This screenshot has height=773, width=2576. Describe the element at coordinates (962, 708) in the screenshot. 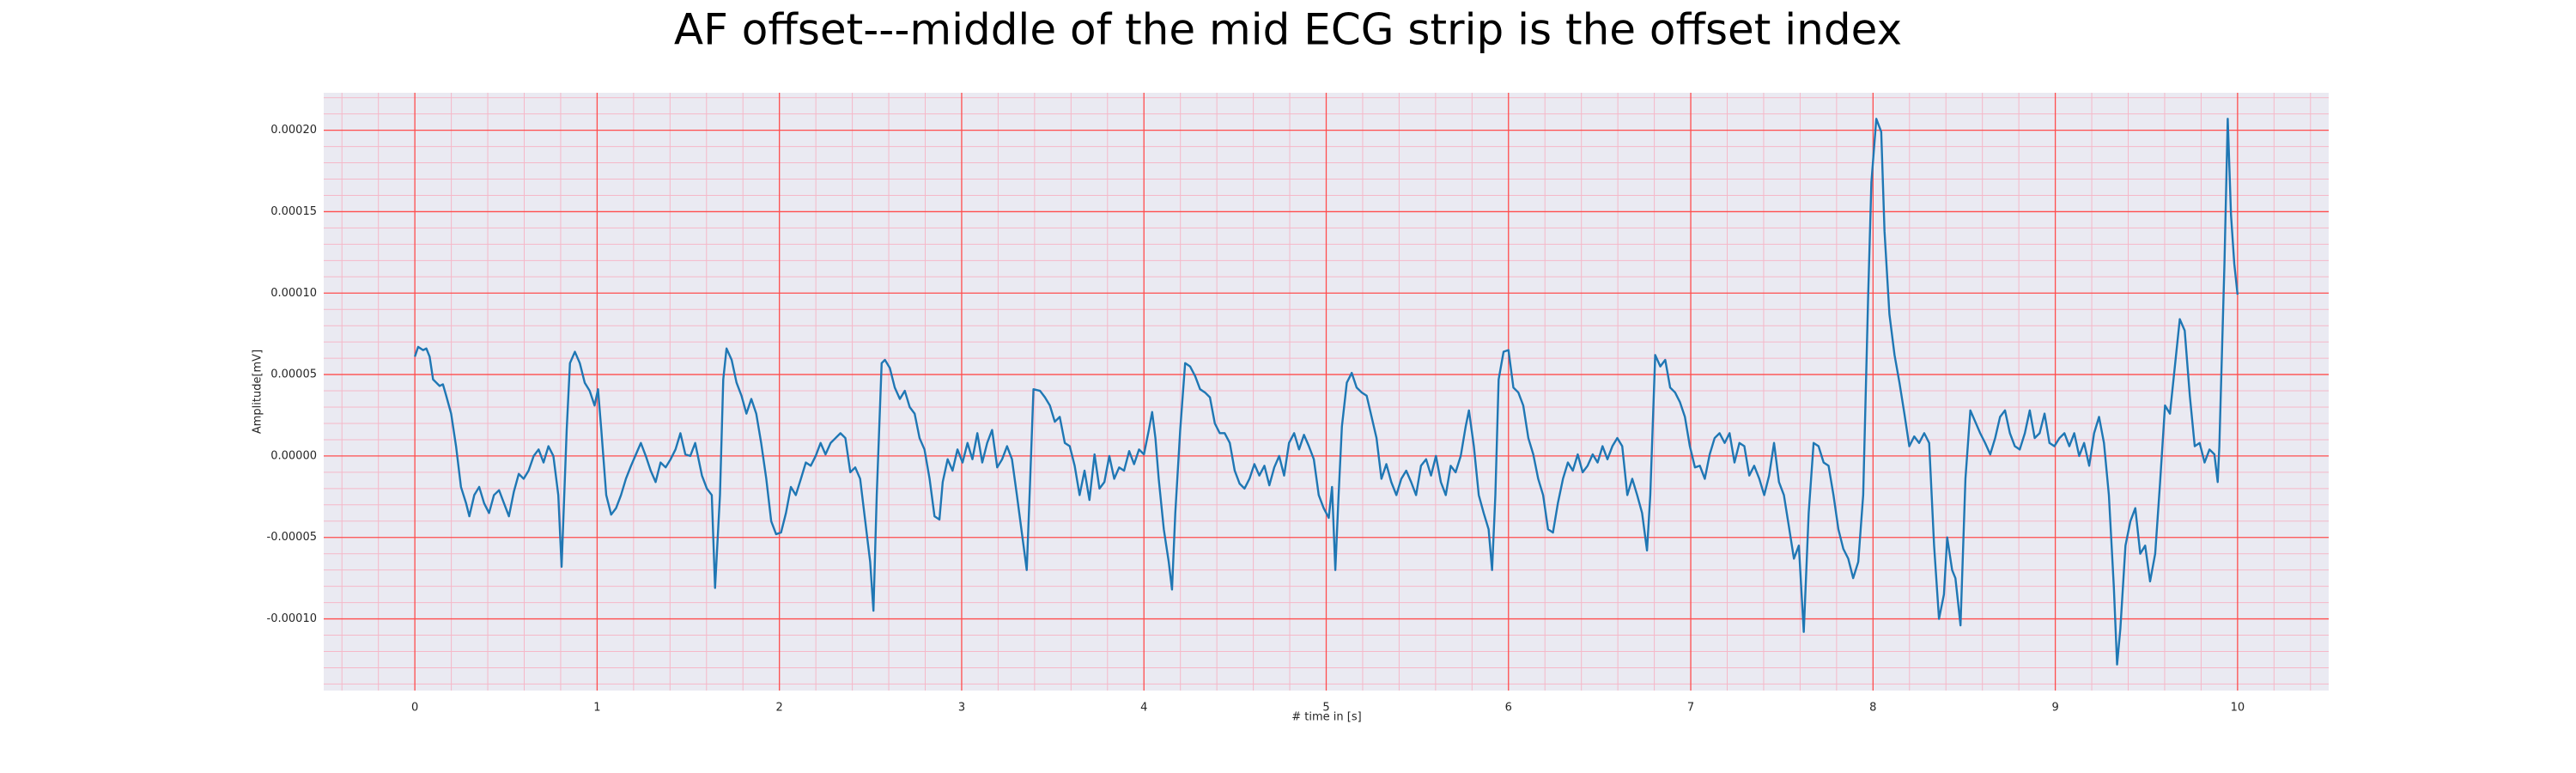

I see `x-tick-label: 3` at that location.